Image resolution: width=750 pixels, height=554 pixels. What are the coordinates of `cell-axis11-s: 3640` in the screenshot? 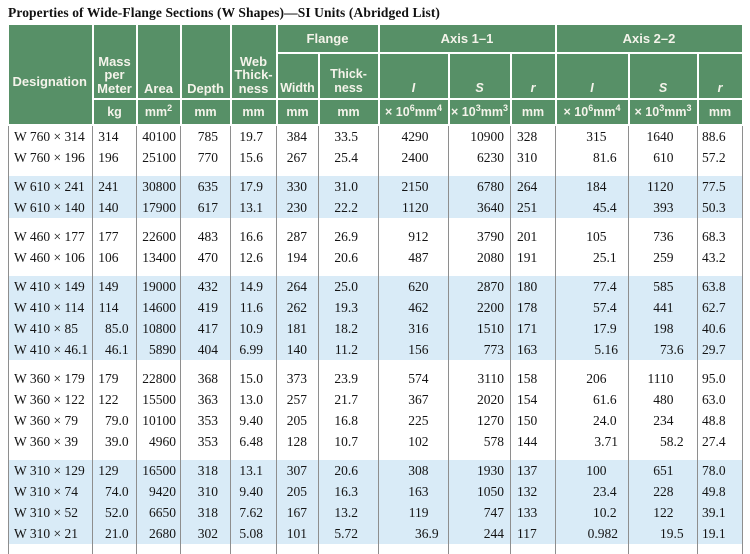 It's located at (479, 207).